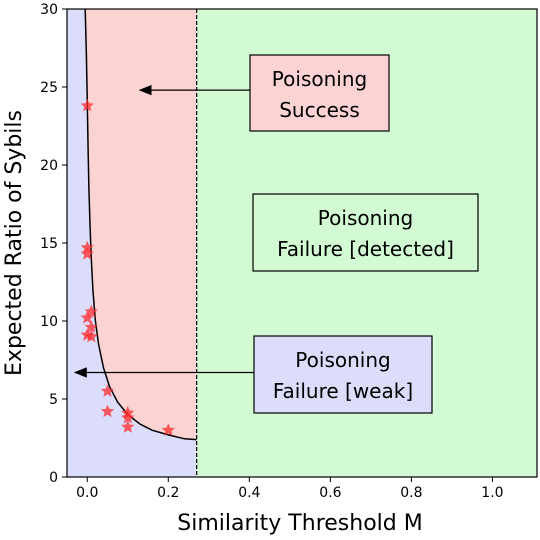 The height and width of the screenshot is (540, 540). What do you see at coordinates (319, 93) in the screenshot?
I see `annotation-success-box` at bounding box center [319, 93].